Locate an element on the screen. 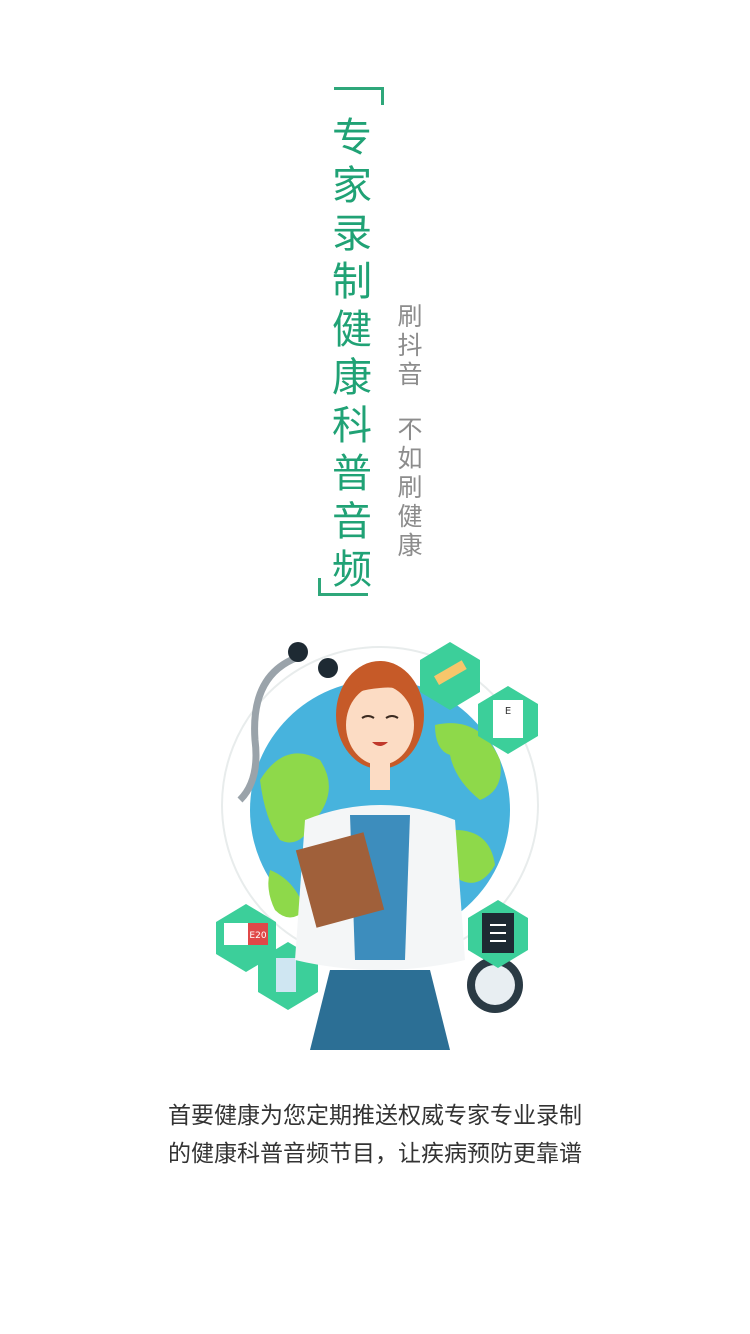  svg-text: E20 is located at coordinates (257, 936).